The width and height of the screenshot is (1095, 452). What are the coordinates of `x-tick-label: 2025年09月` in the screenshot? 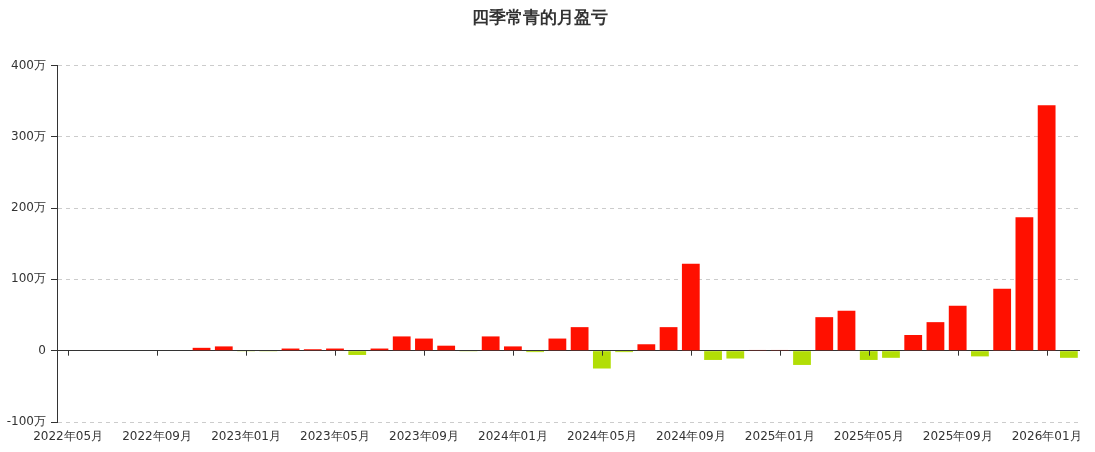 It's located at (957, 436).